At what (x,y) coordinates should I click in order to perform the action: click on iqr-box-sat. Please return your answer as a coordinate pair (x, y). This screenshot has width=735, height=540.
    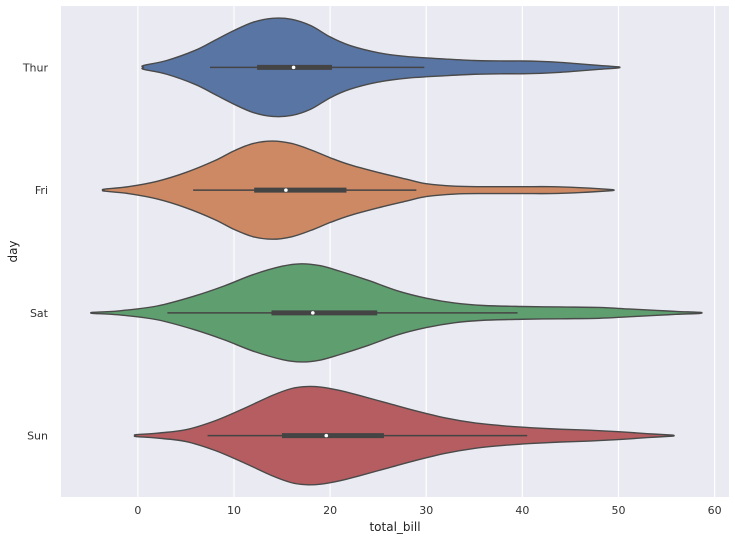
    Looking at the image, I should click on (324, 313).